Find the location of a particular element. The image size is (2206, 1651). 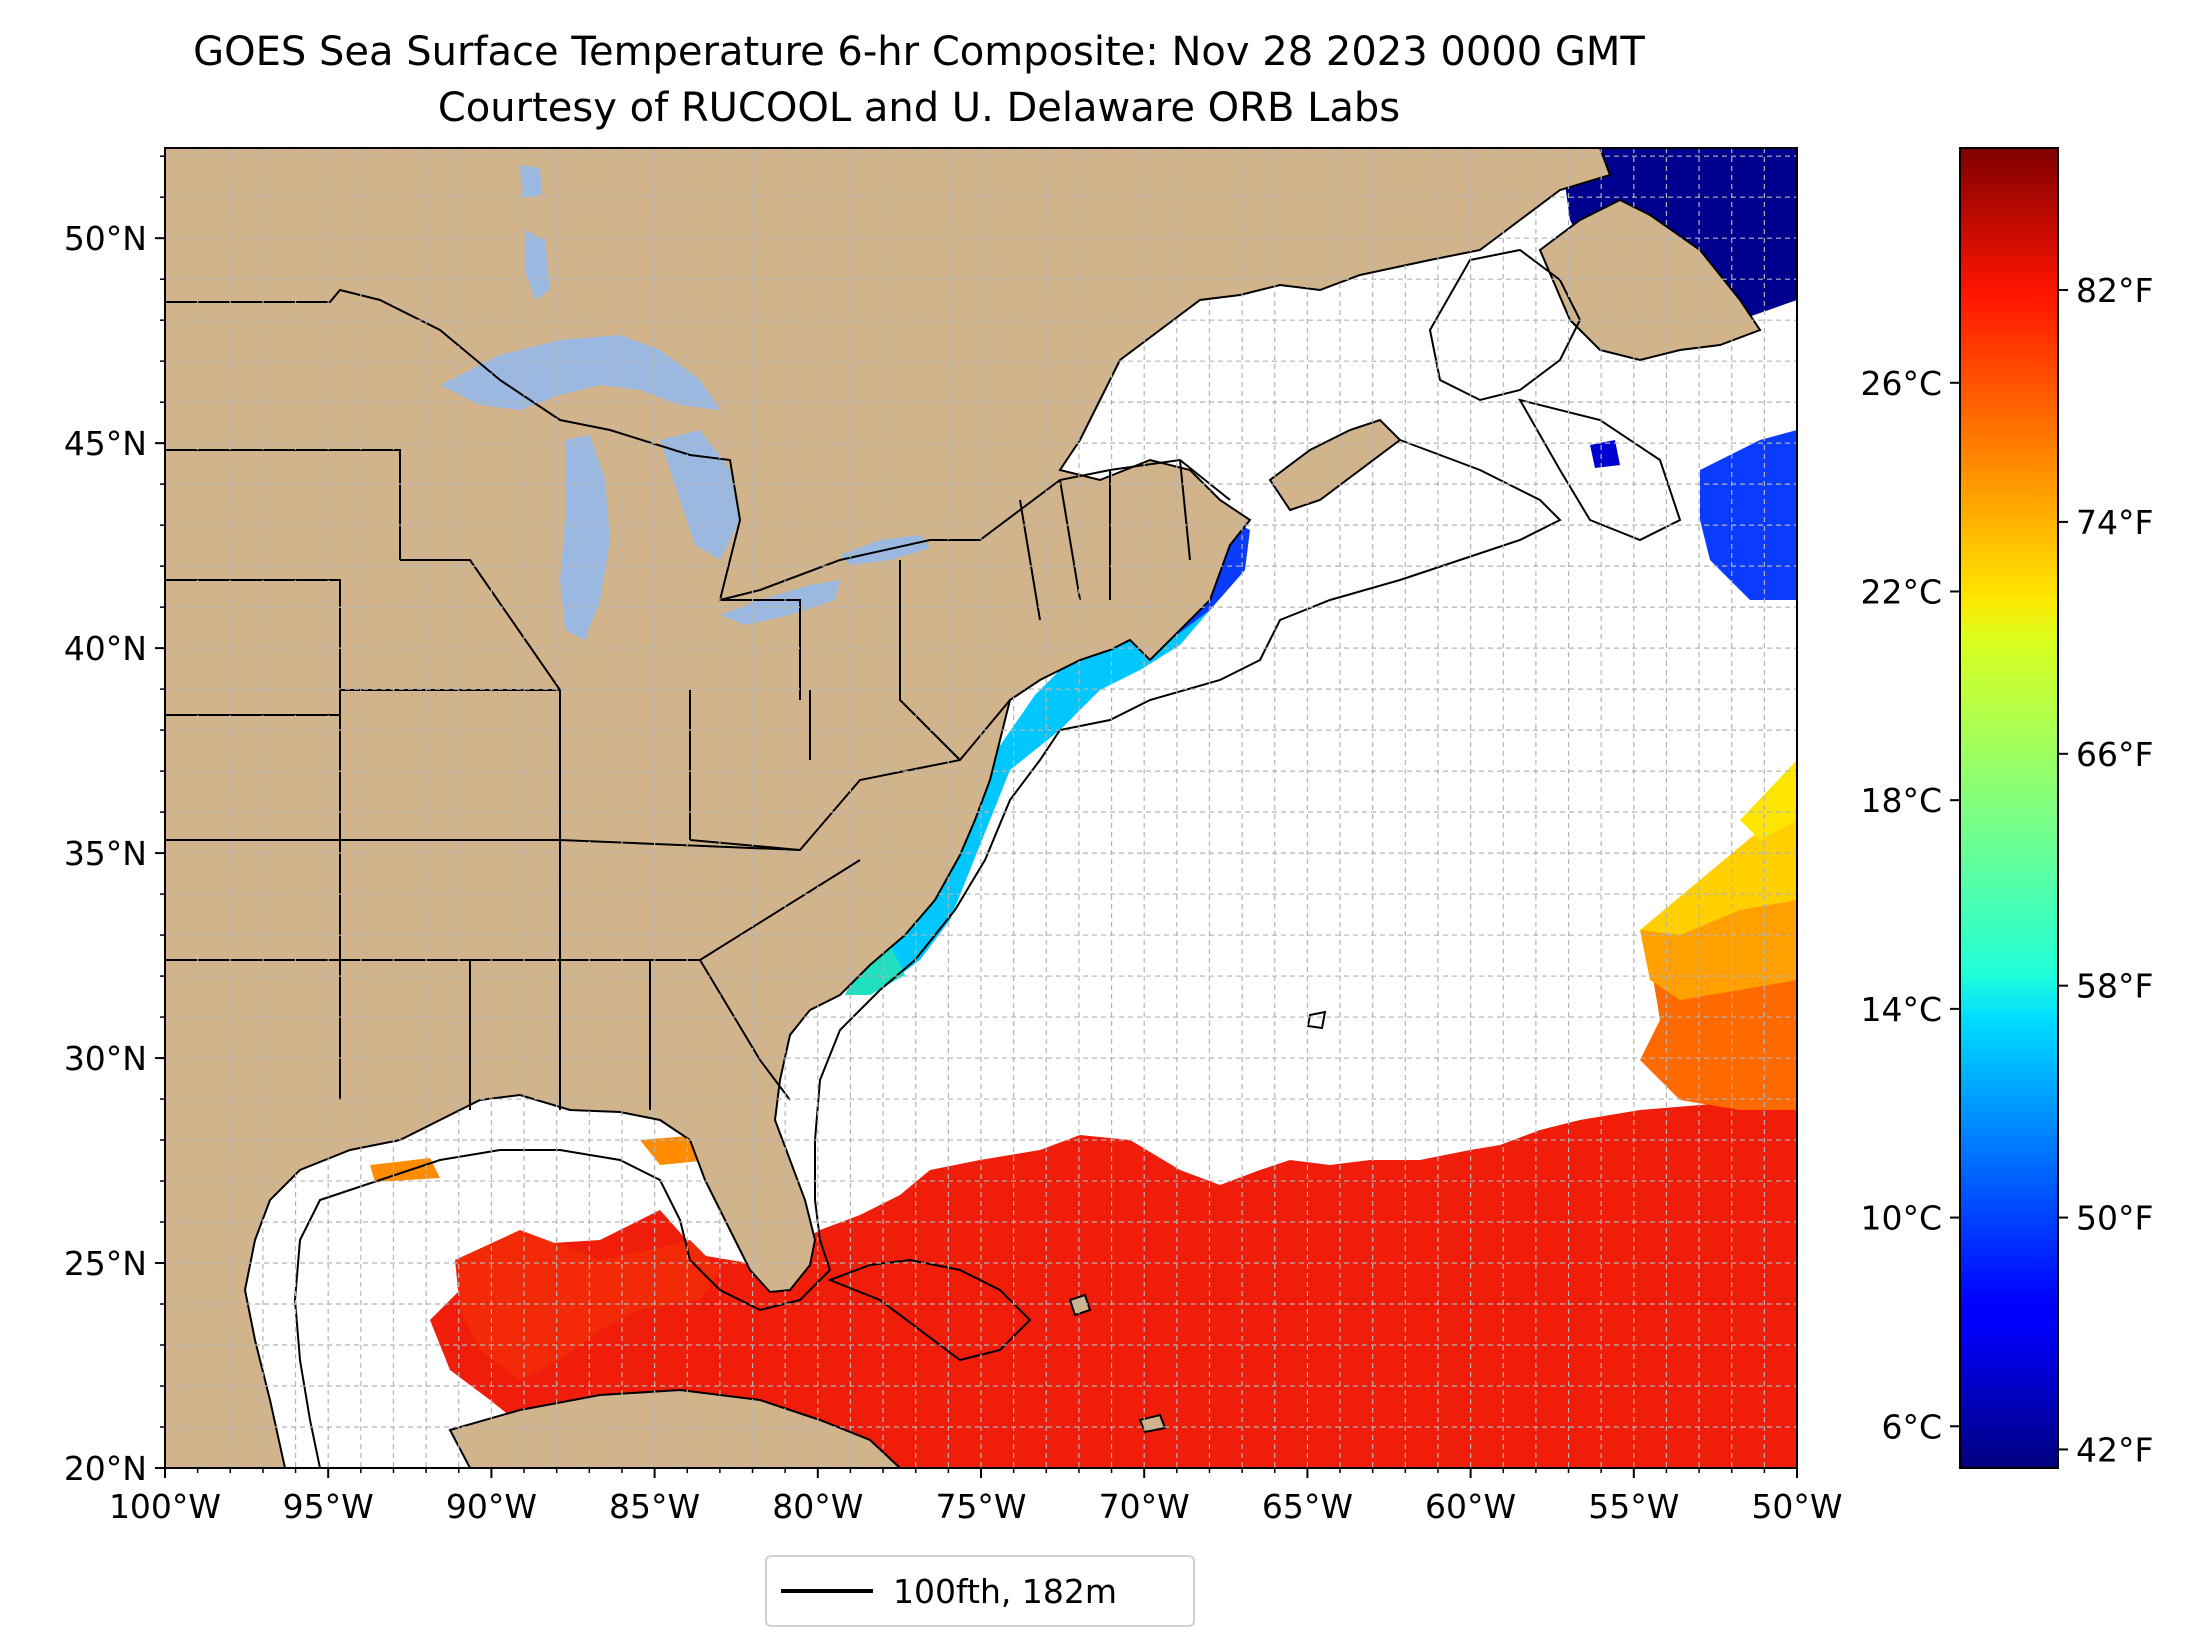

legend: 100fth, 182m is located at coordinates (980, 1591).